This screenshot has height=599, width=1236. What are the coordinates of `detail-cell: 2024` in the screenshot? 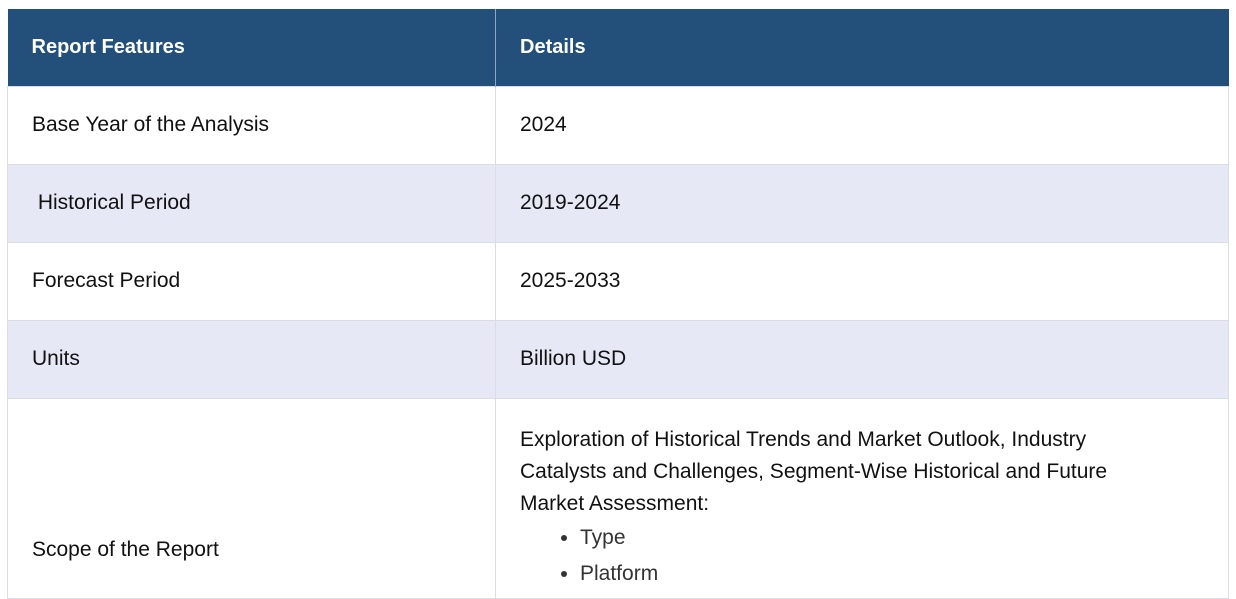 It's located at (862, 125).